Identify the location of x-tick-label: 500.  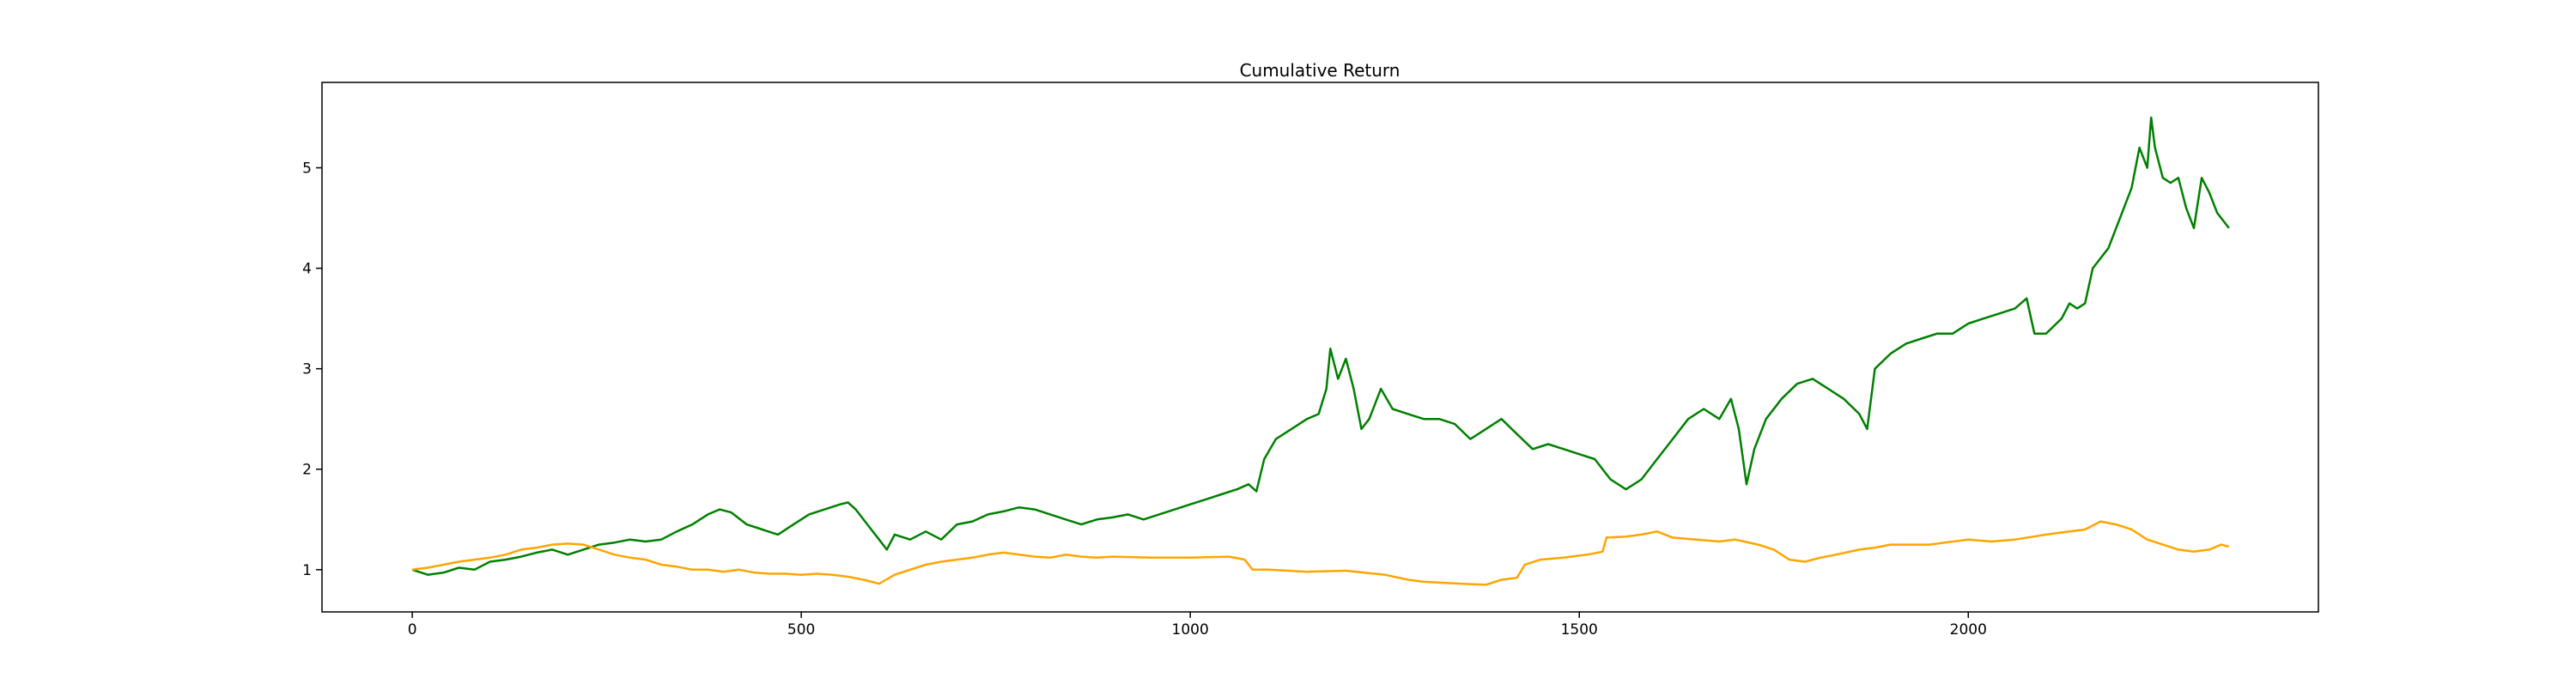
(801, 630).